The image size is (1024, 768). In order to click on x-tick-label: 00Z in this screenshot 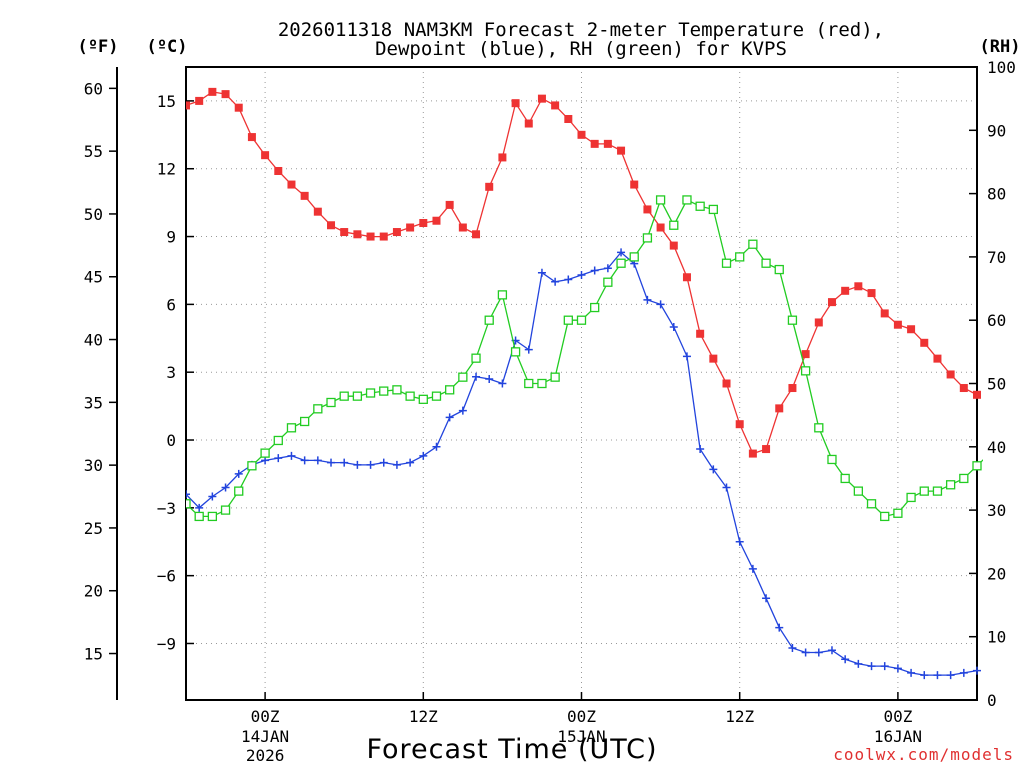, I will do `click(265, 716)`.